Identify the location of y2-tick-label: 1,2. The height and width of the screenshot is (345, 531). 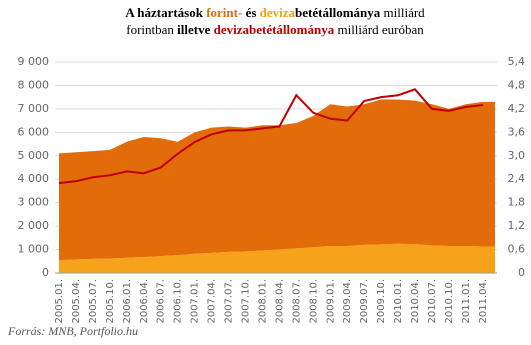
(517, 225).